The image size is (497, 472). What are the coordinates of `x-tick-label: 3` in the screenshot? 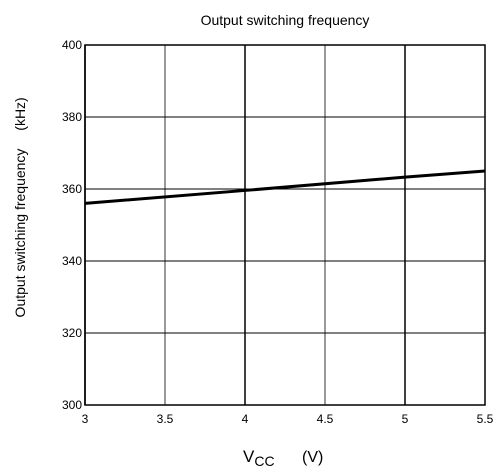 It's located at (85, 419).